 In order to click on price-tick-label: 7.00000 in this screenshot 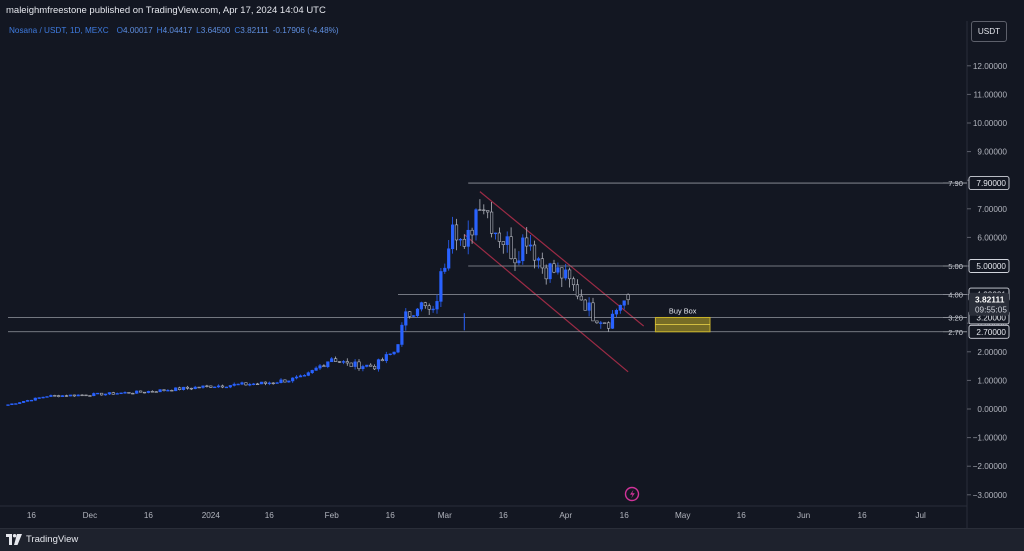, I will do `click(992, 209)`.